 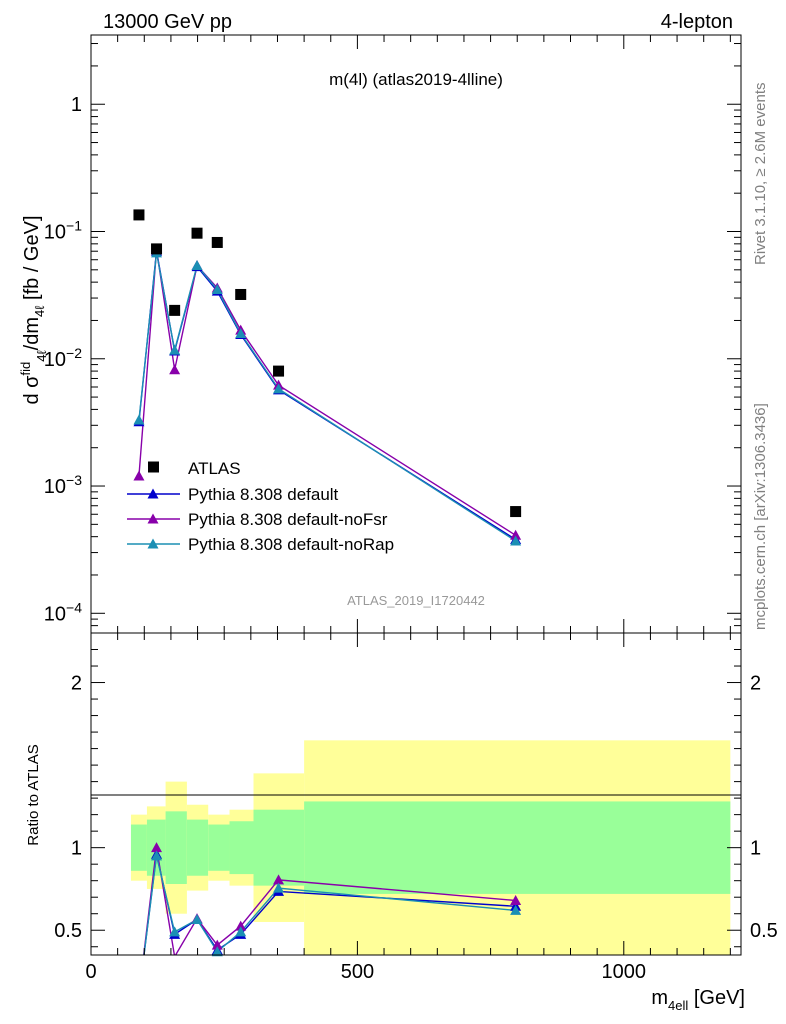 I want to click on main-ytick-label: 10⁻², so click(x=63, y=358).